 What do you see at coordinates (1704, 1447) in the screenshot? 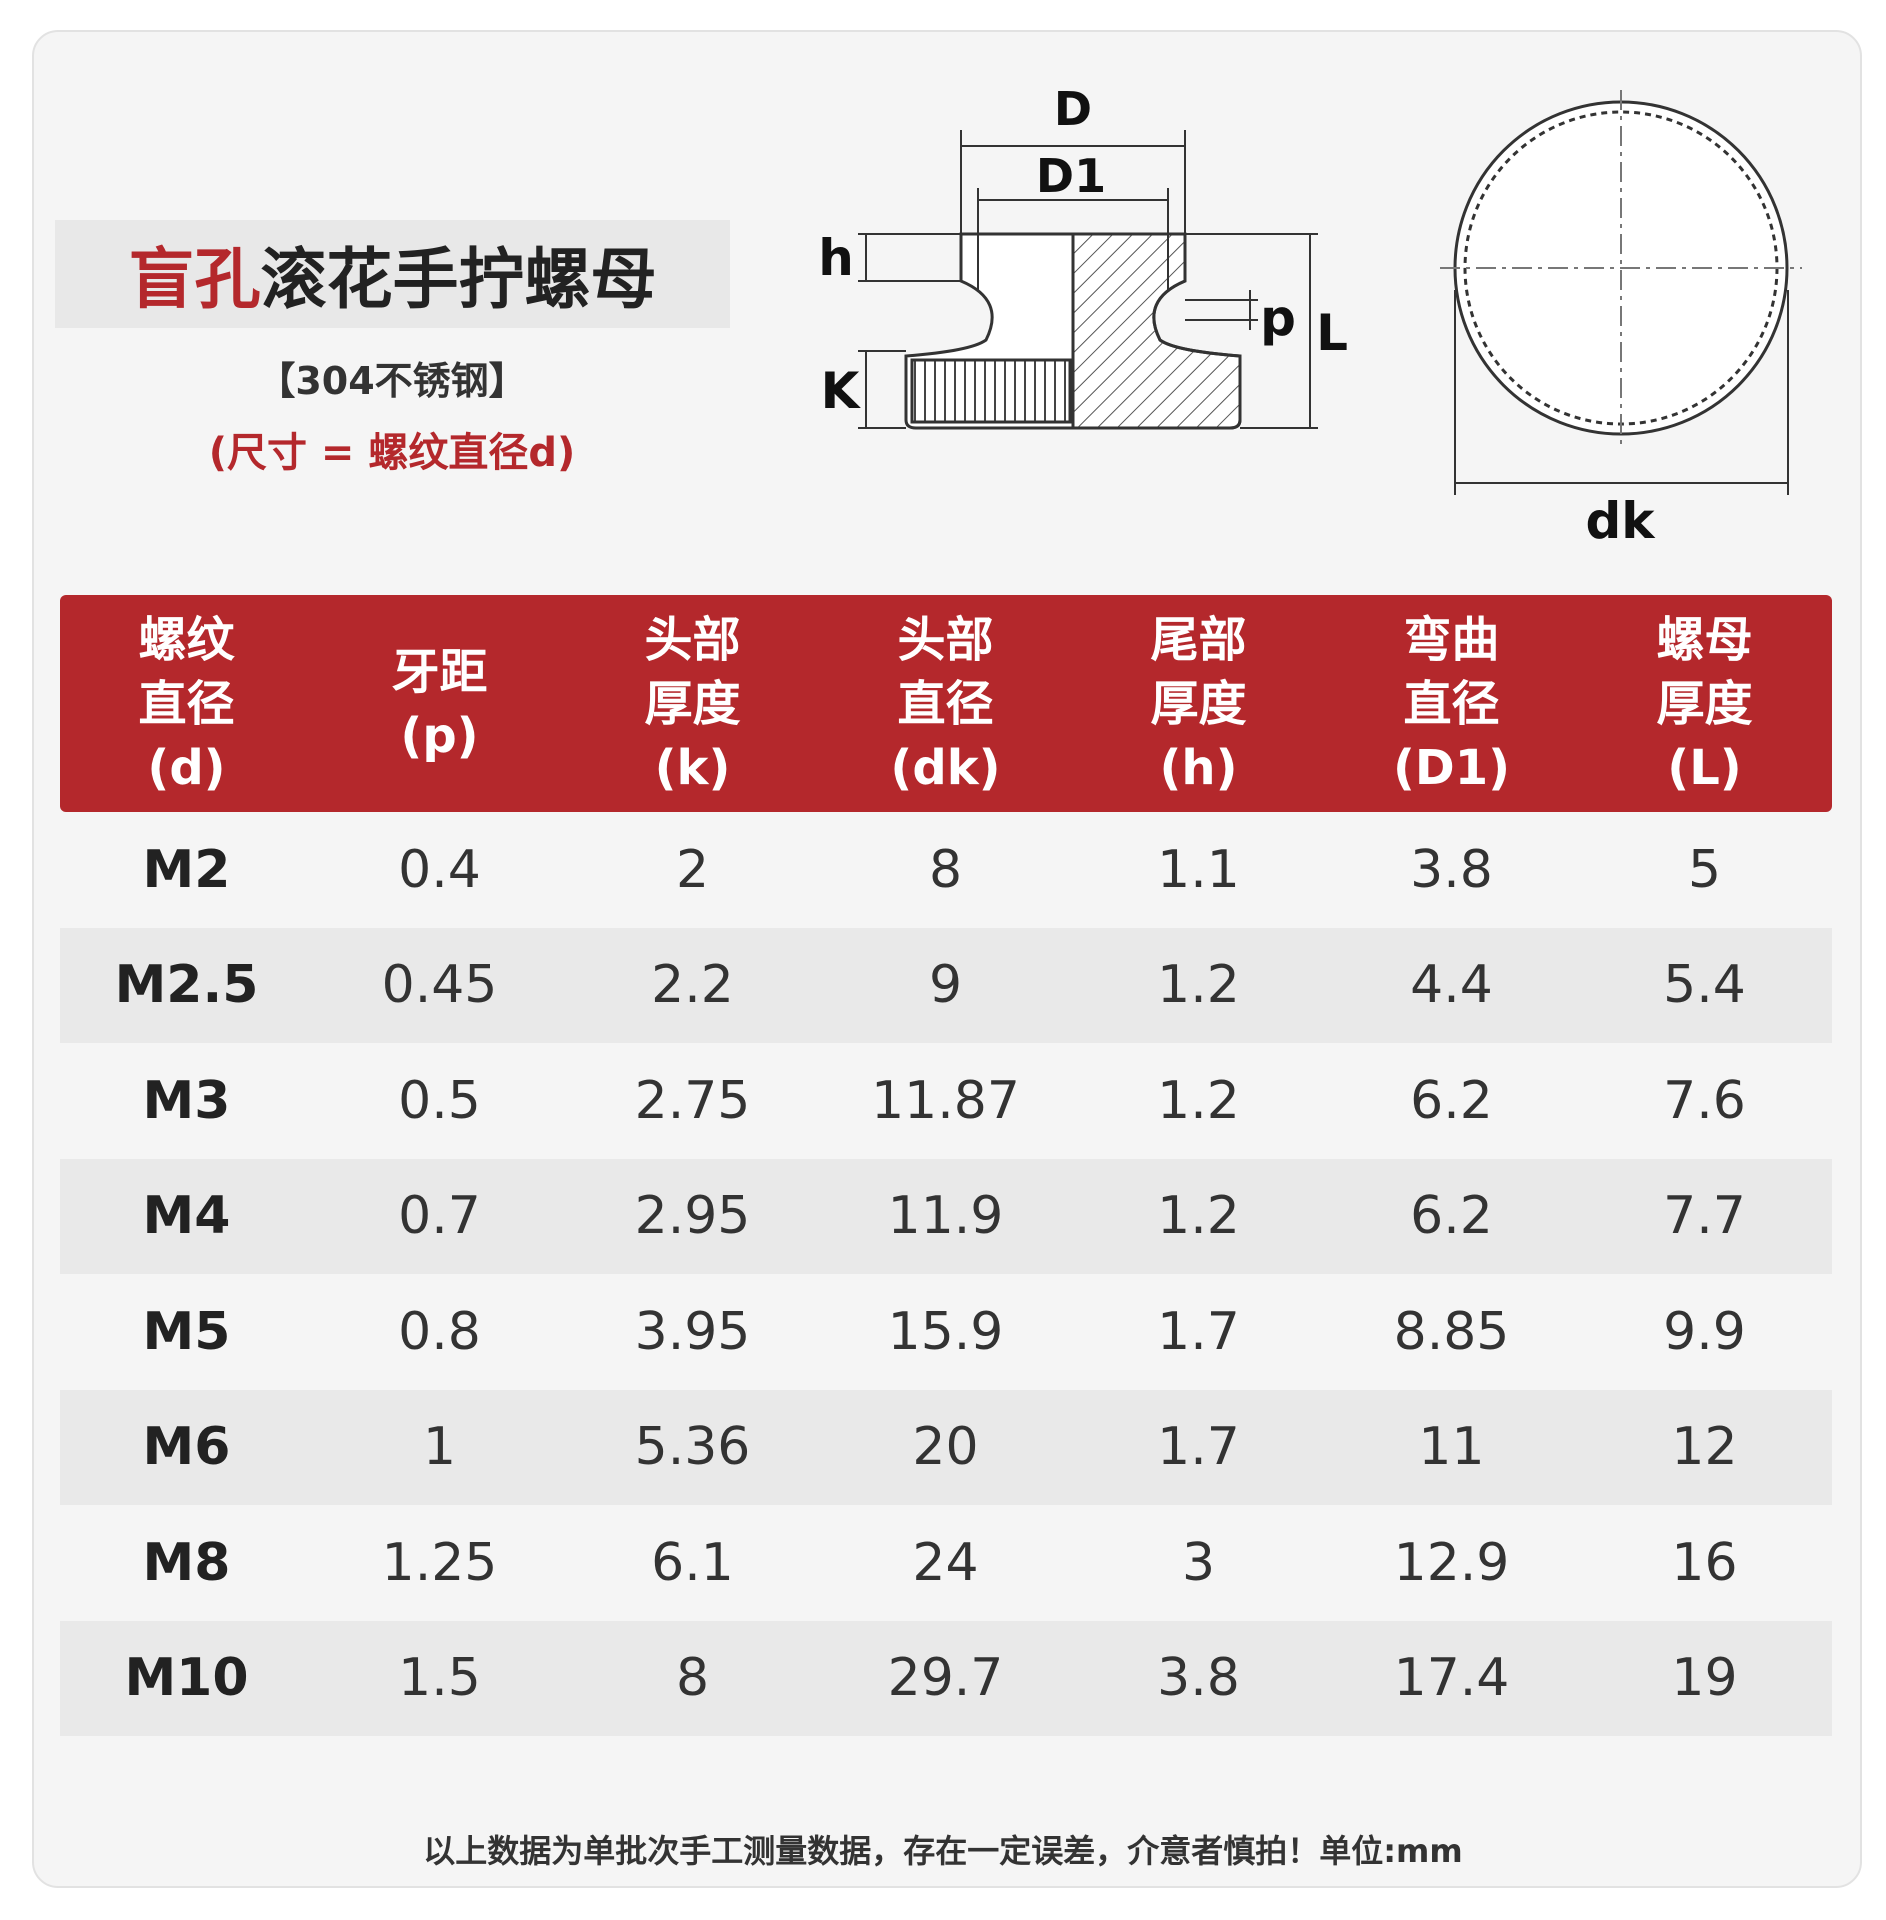
I see `table-cell: 12` at bounding box center [1704, 1447].